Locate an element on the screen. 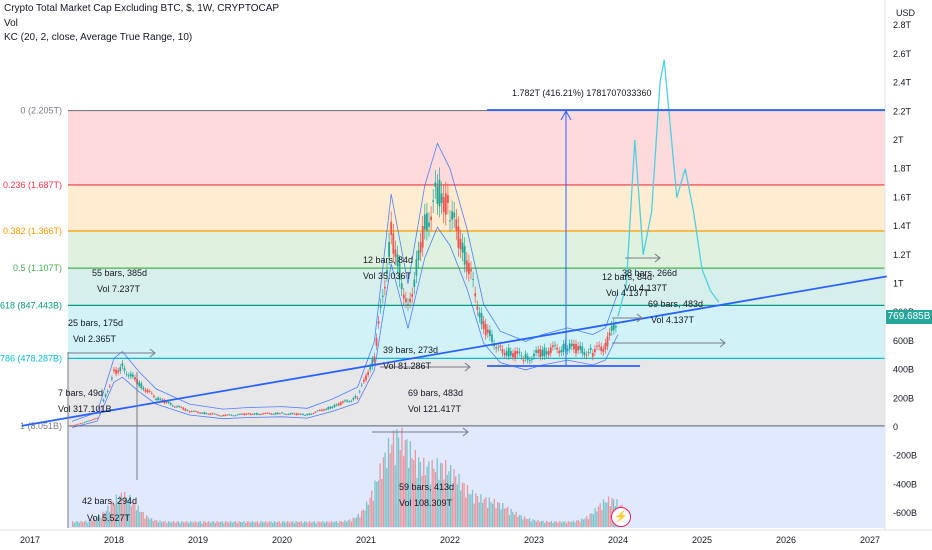 The height and width of the screenshot is (550, 932). annotation-bars: 38 bars, 266d is located at coordinates (650, 273).